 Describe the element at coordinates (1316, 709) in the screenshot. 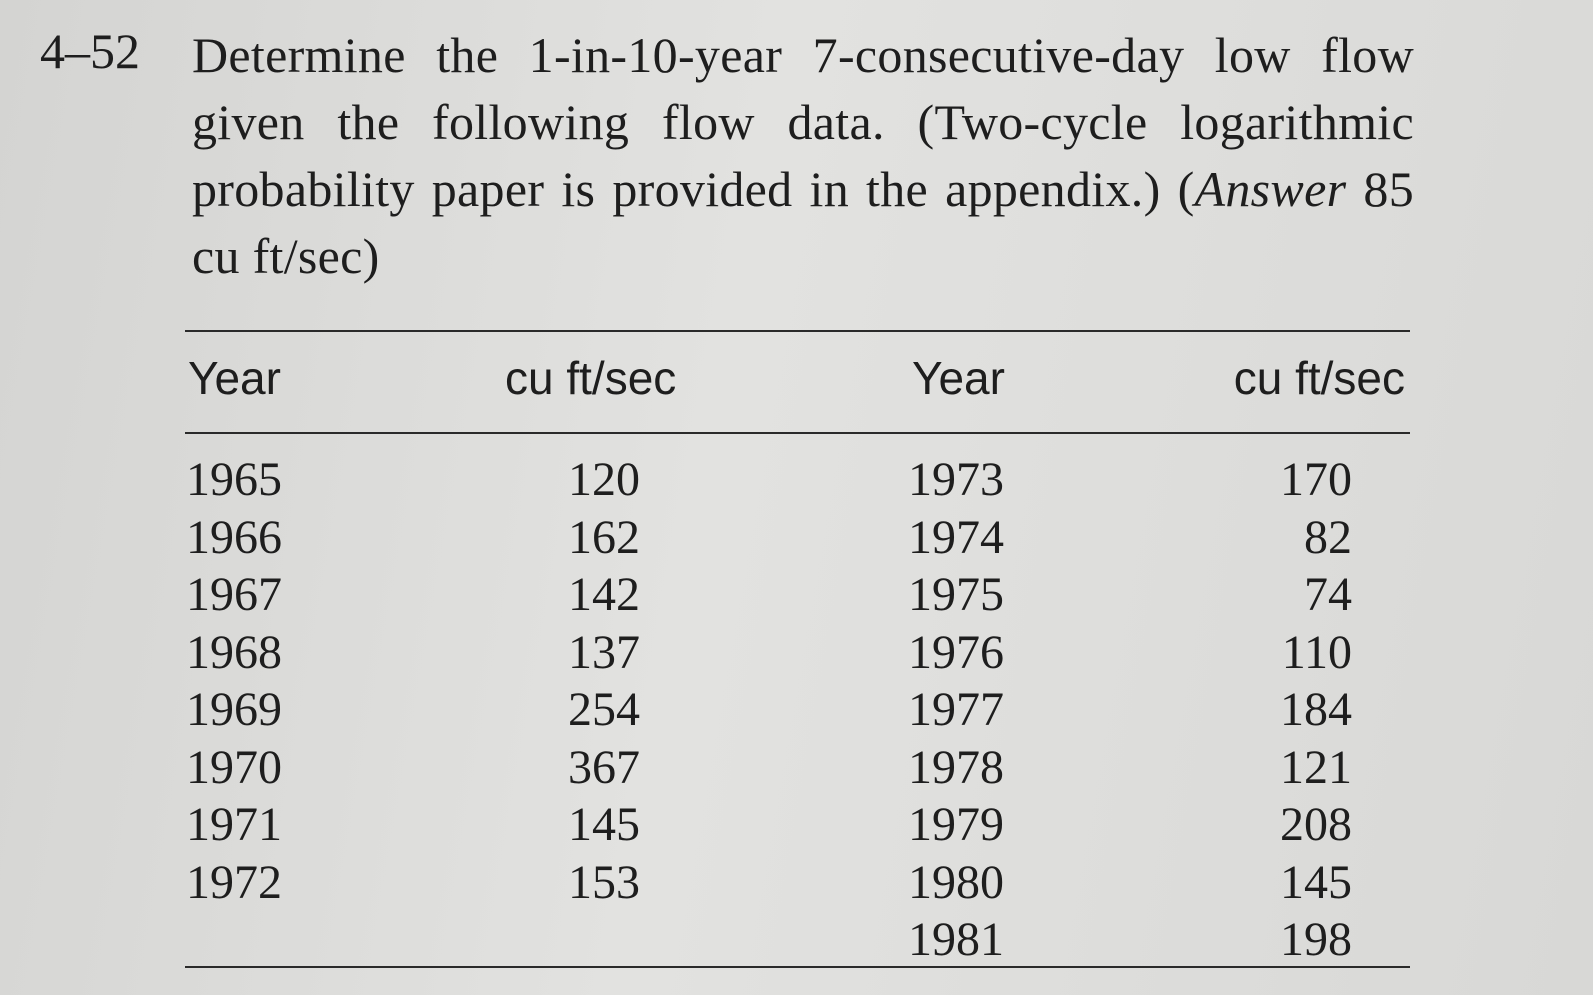

I see `flow-cell: 184` at that location.